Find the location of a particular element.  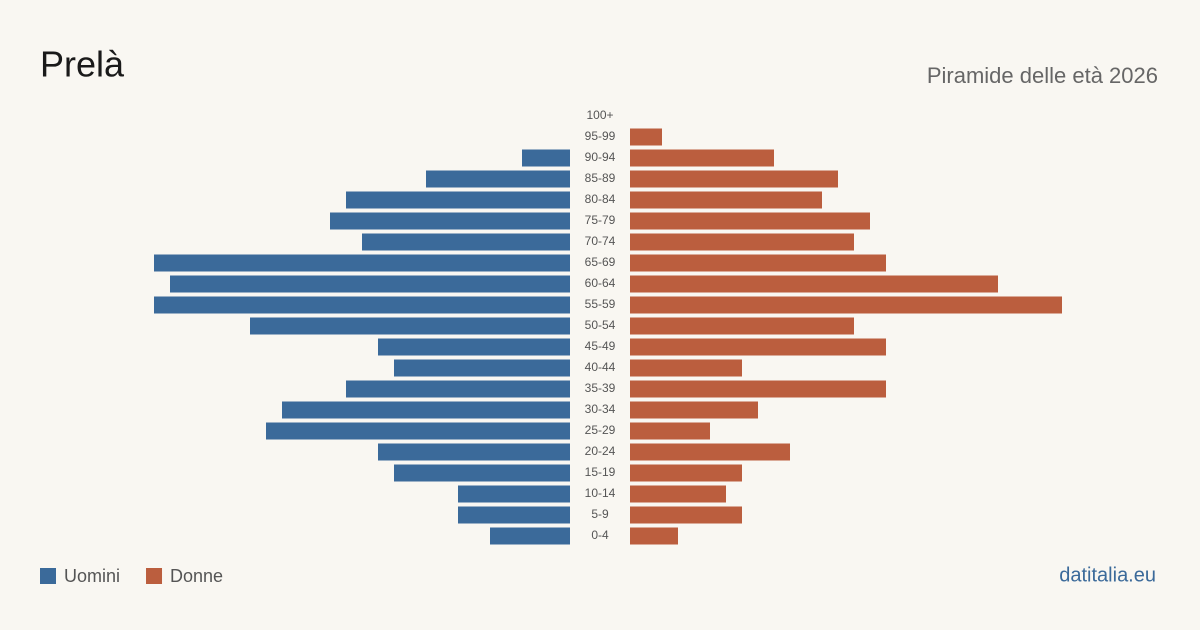

category-label: 10-14 is located at coordinates (600, 493).